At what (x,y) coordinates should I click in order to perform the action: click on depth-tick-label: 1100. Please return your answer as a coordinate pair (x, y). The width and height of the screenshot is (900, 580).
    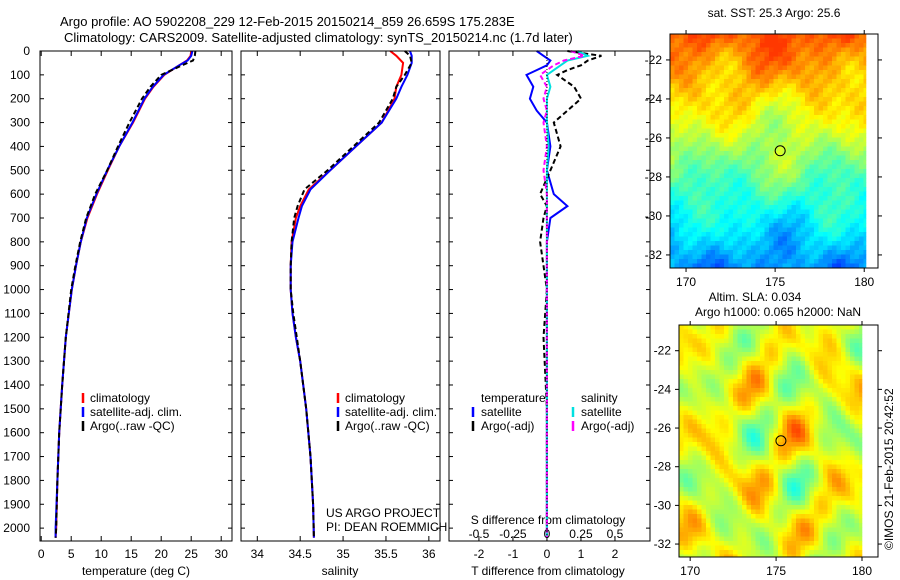
    Looking at the image, I should click on (17, 313).